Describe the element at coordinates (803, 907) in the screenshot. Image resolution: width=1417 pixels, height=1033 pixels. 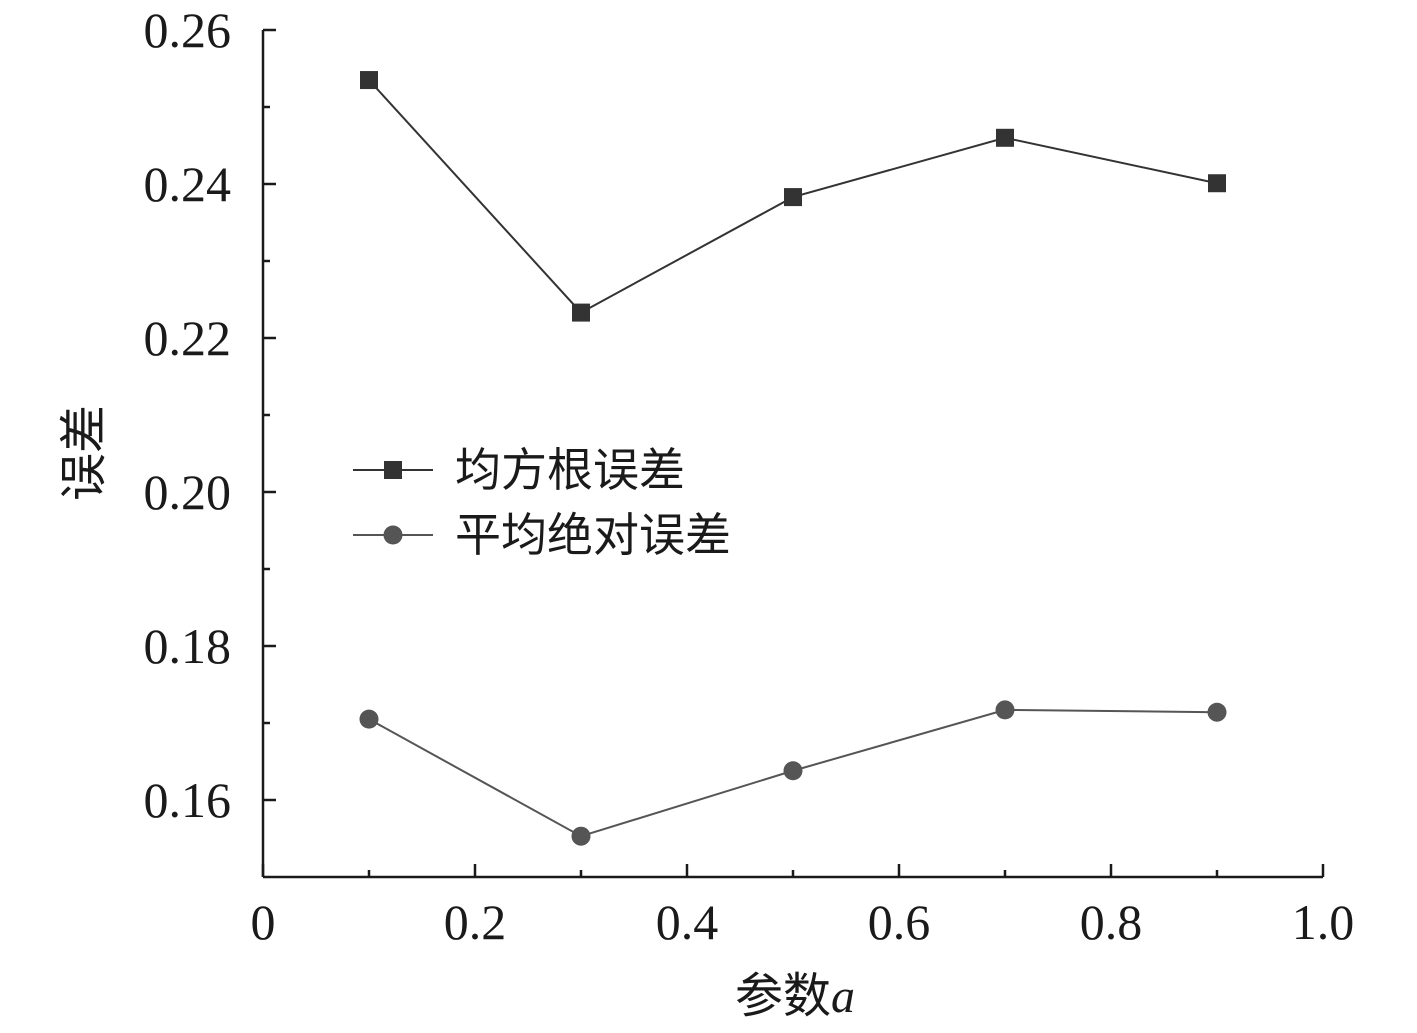
I see `x-axis-ticks: 0 0.2 0.4 0.6 0.8 1.0` at that location.